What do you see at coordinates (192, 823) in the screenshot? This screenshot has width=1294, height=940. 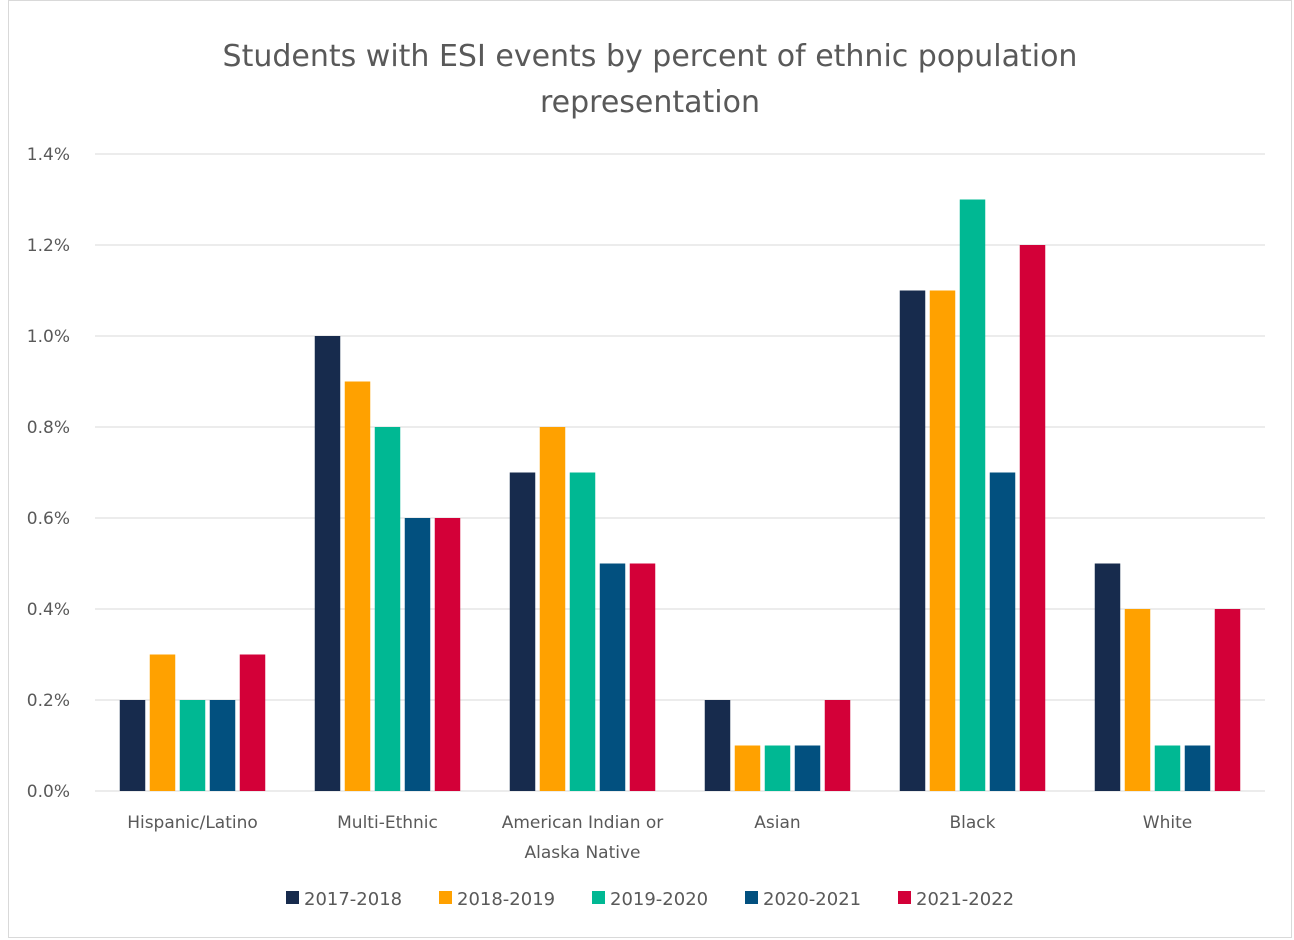 I see `x-category-label: Hispanic/Latino` at bounding box center [192, 823].